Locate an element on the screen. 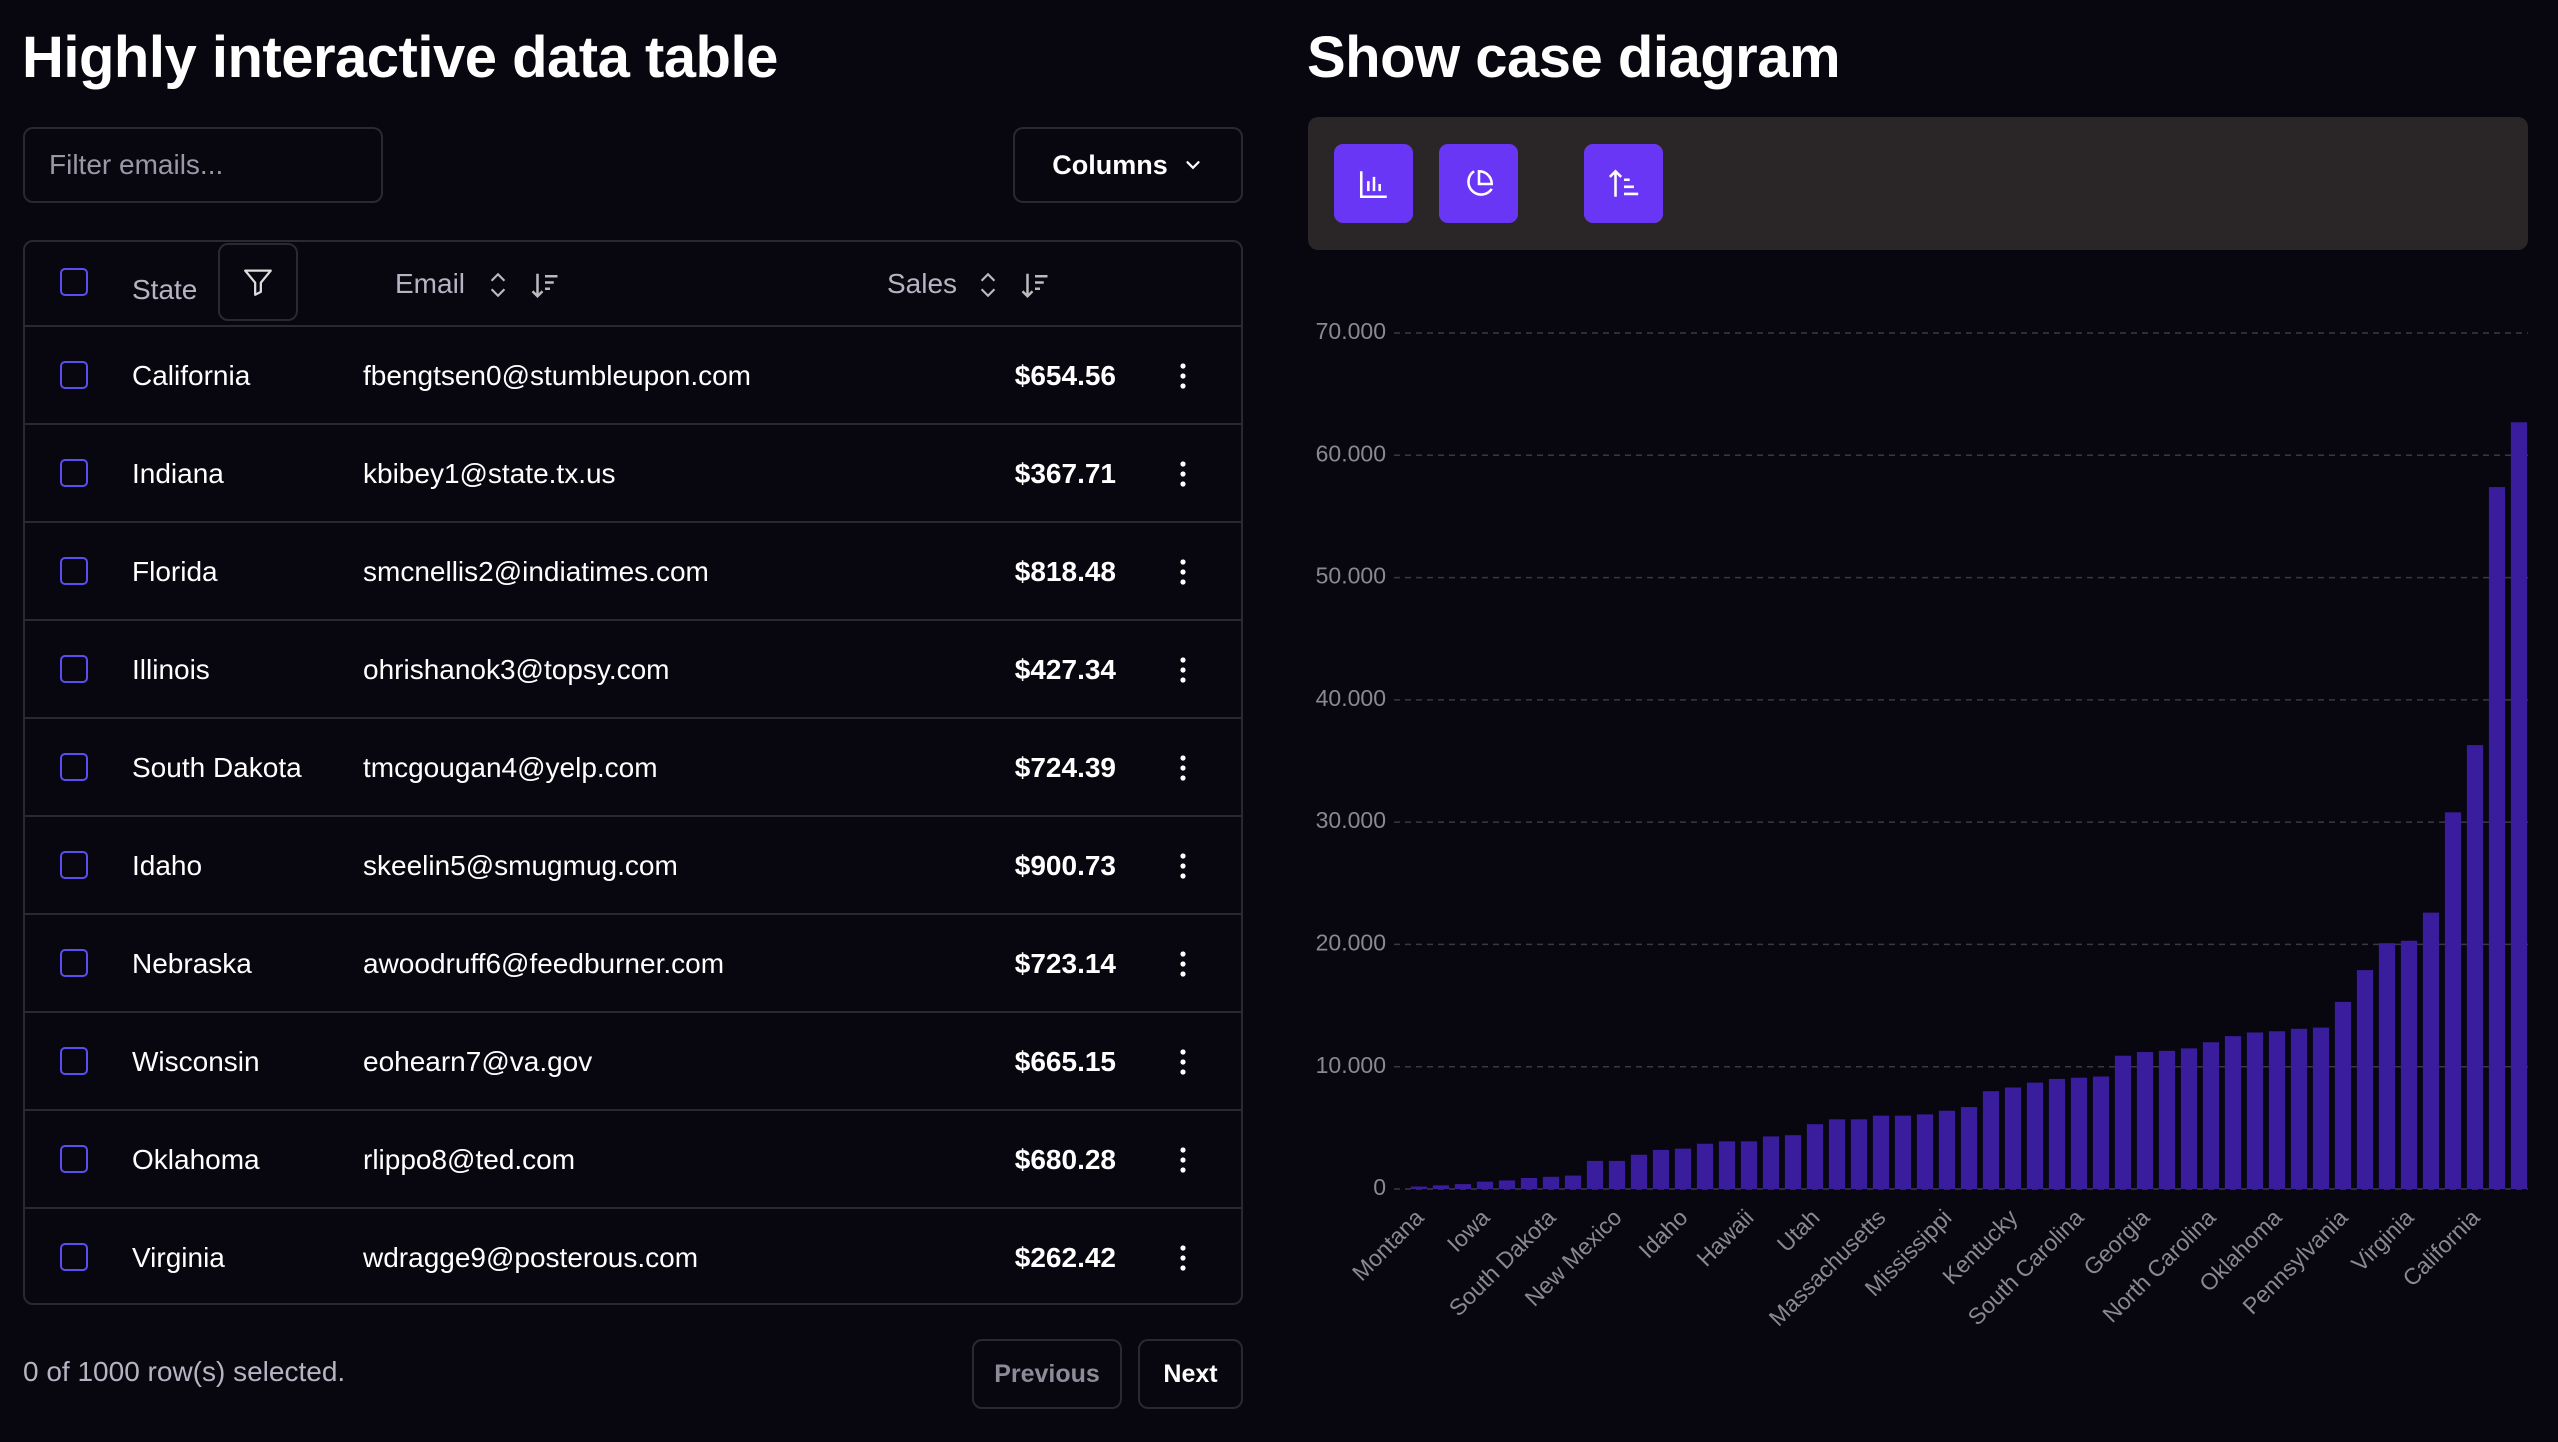  columns-button: Columns is located at coordinates (1128, 165).